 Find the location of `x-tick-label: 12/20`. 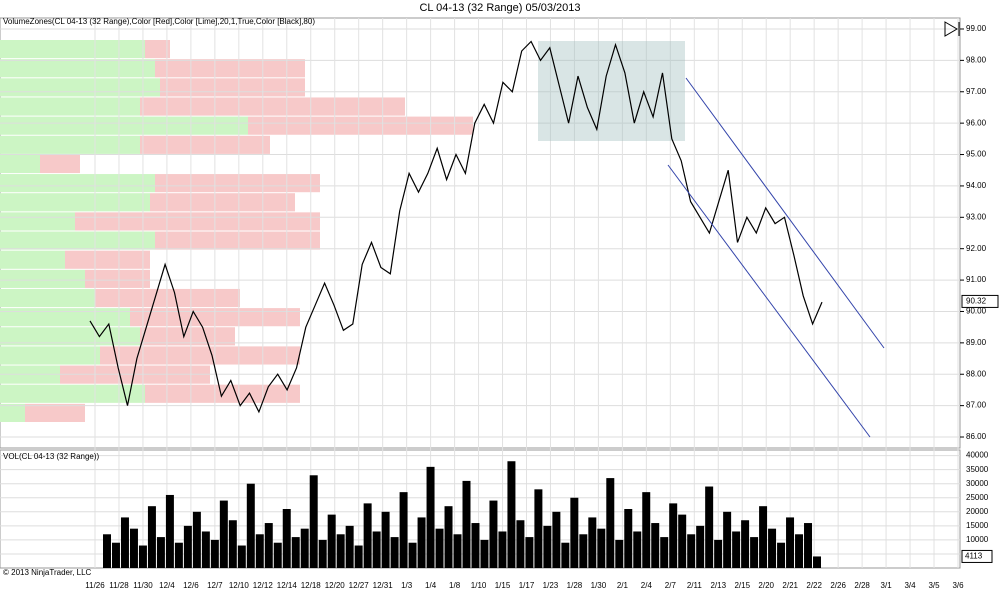

x-tick-label: 12/20 is located at coordinates (335, 585).